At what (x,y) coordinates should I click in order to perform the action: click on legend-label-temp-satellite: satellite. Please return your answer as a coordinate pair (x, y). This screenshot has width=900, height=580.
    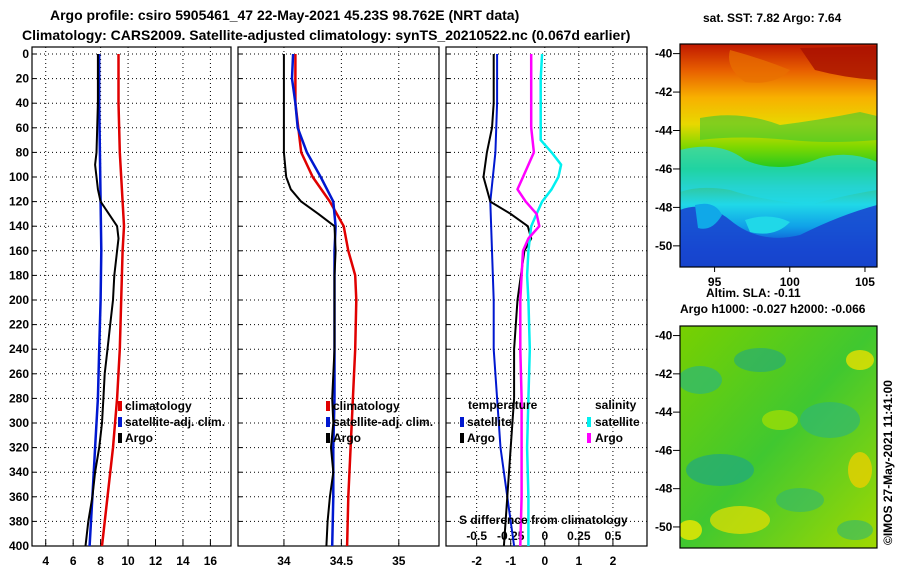
    Looking at the image, I should click on (489, 422).